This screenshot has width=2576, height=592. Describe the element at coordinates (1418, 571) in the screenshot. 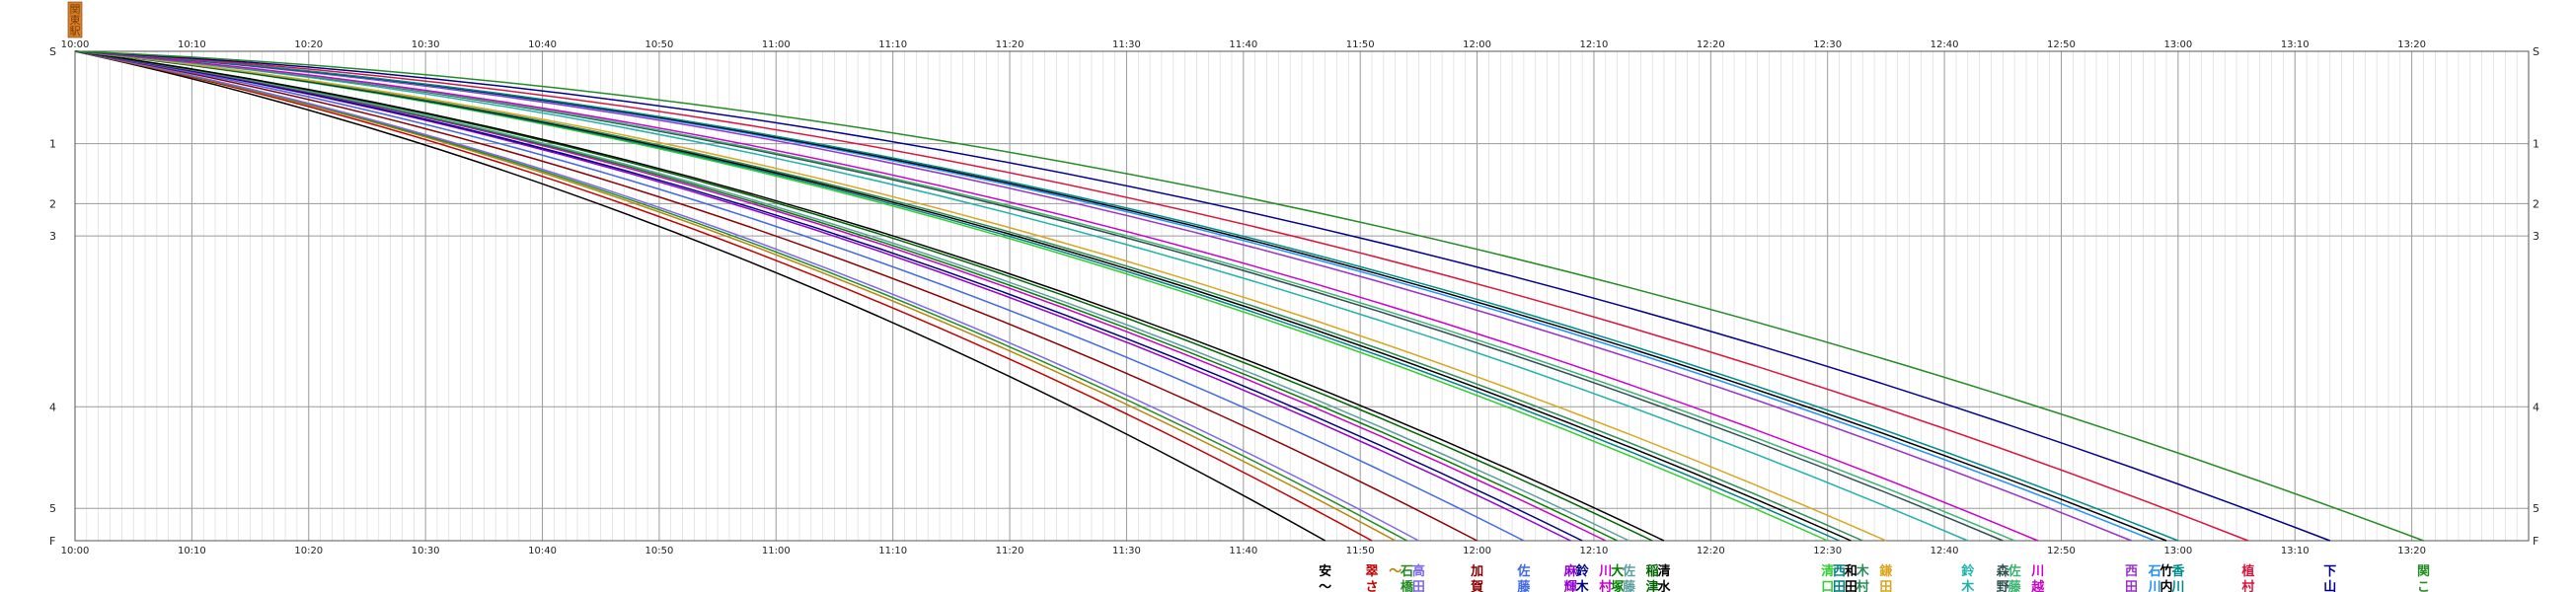

I see `runner-label: 高` at that location.